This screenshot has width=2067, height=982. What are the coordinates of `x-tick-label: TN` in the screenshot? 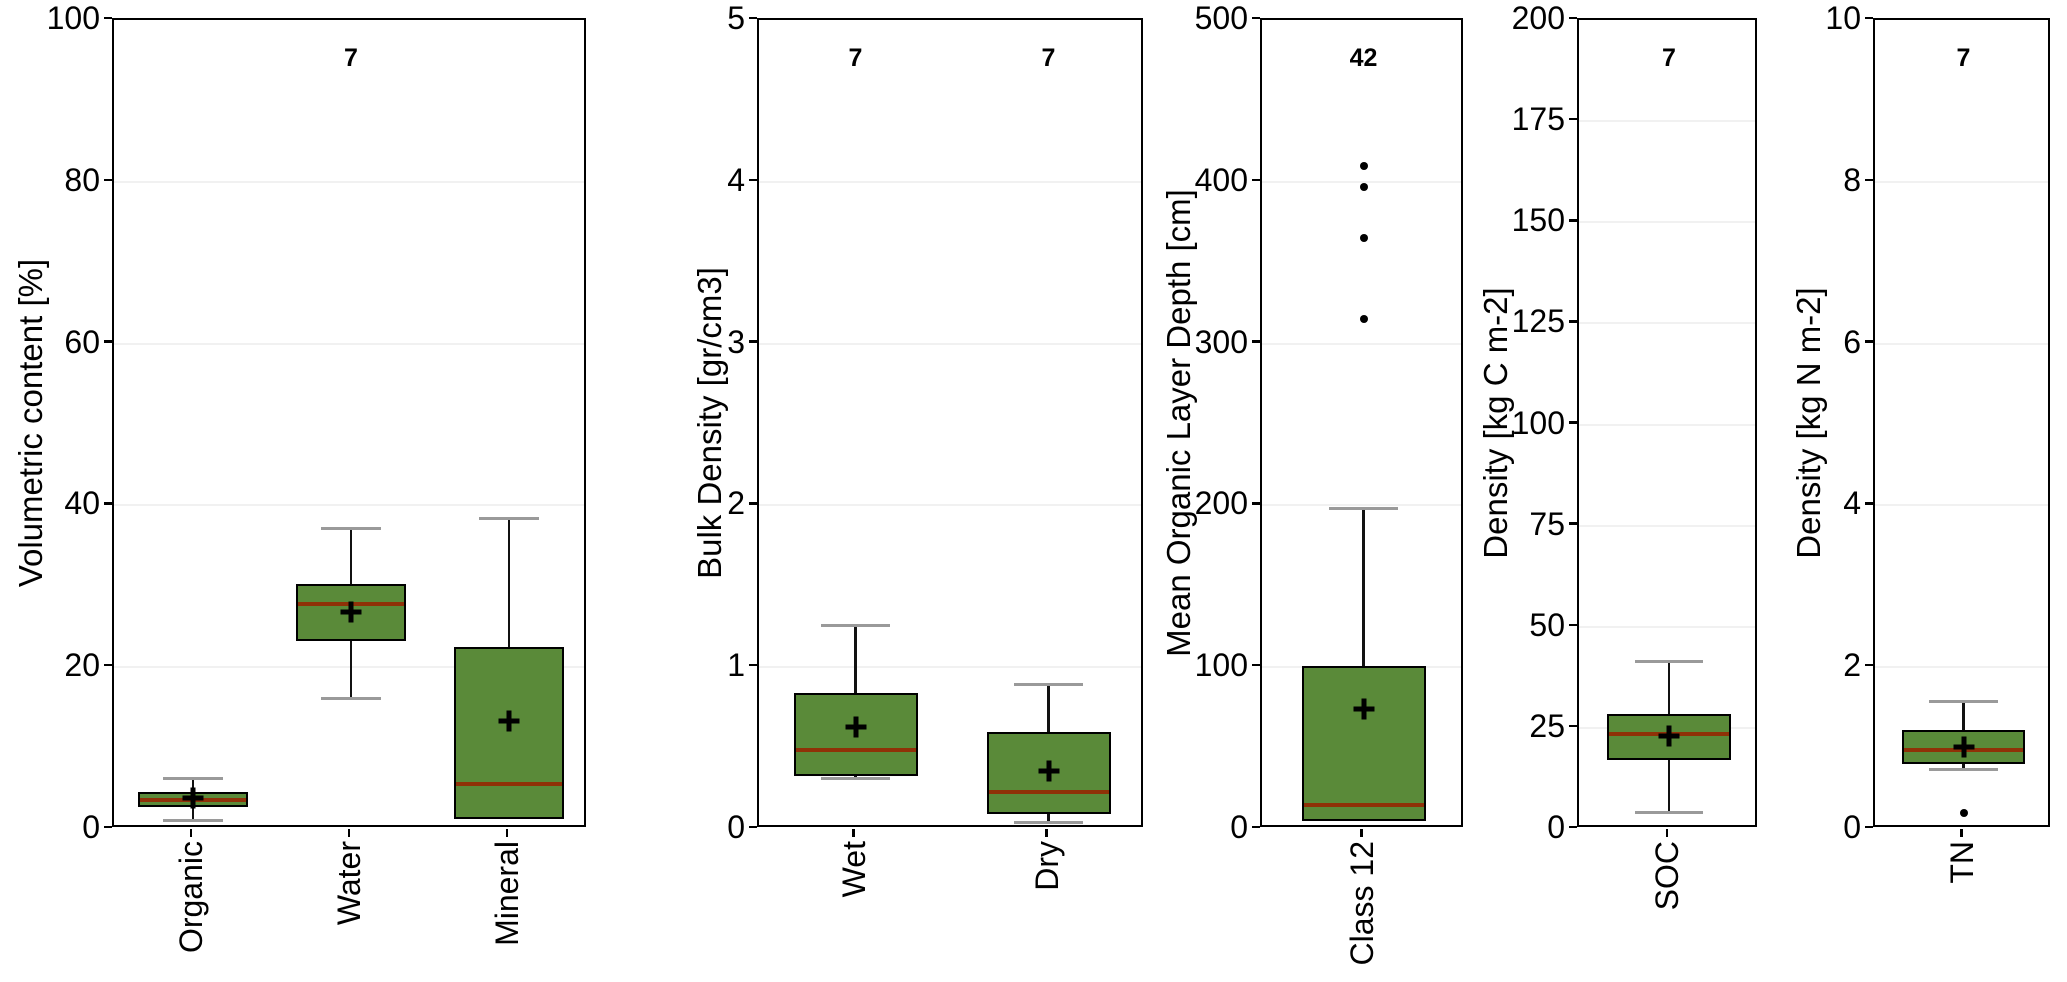 It's located at (1961, 862).